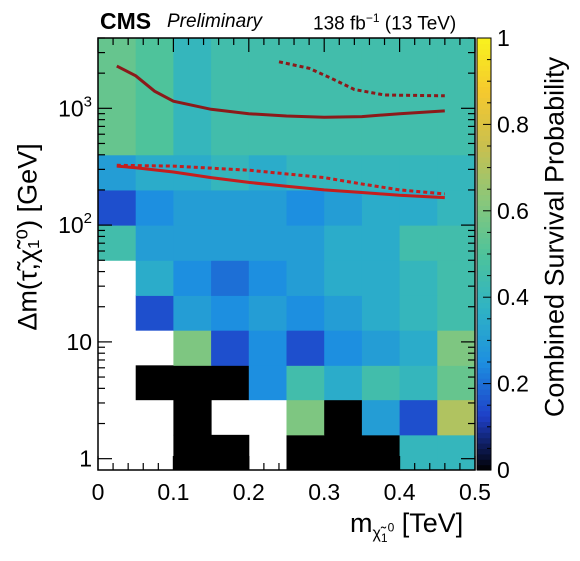 This screenshot has width=580, height=561. Describe the element at coordinates (513, 124) in the screenshot. I see `z-tick-label: 0.8` at that location.